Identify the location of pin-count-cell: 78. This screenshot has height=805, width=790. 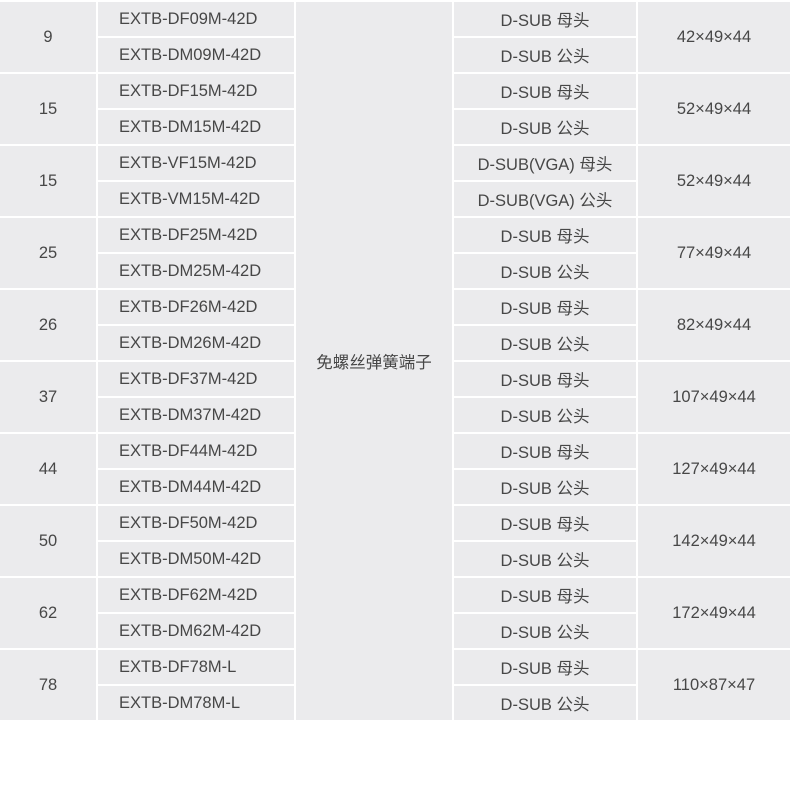
(48, 685).